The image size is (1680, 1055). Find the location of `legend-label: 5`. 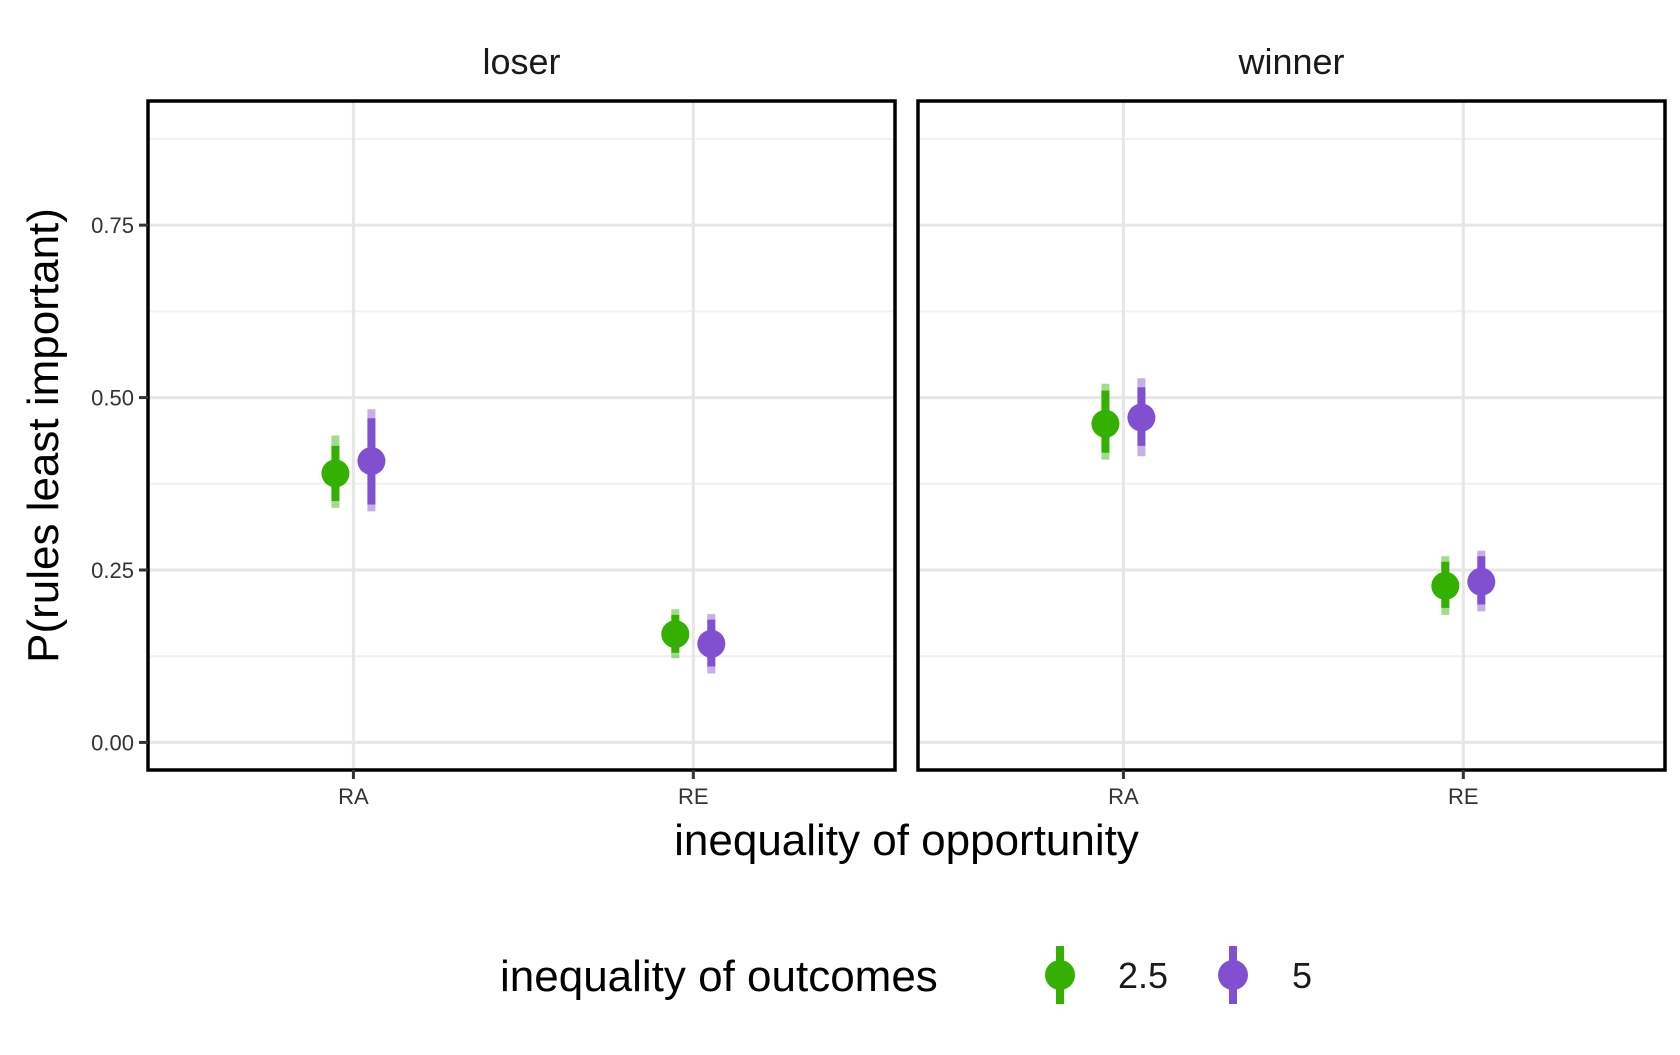

legend-label: 5 is located at coordinates (1302, 975).